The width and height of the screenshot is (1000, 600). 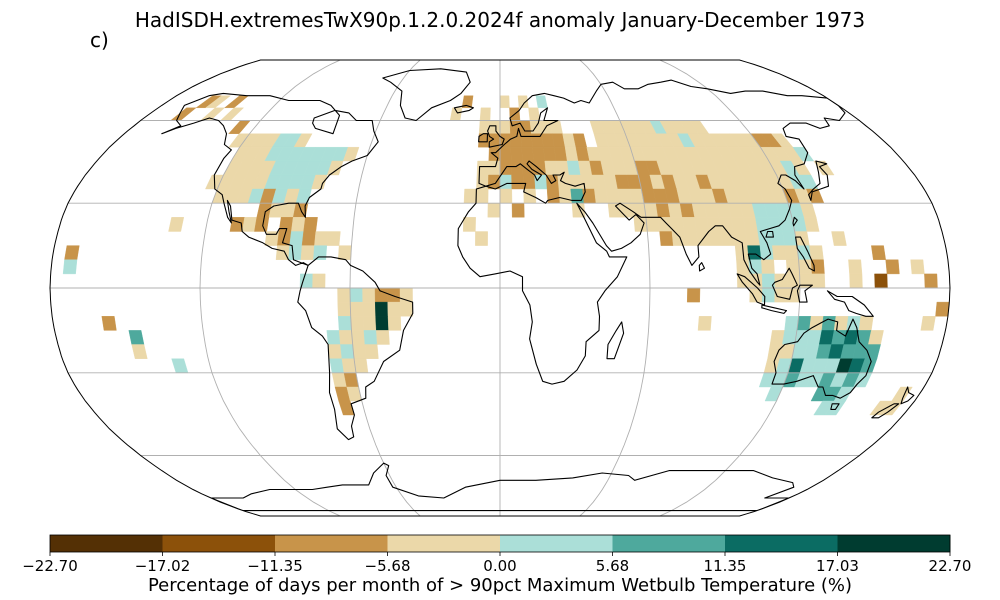 What do you see at coordinates (496, 136) in the screenshot?
I see `coastline-britain` at bounding box center [496, 136].